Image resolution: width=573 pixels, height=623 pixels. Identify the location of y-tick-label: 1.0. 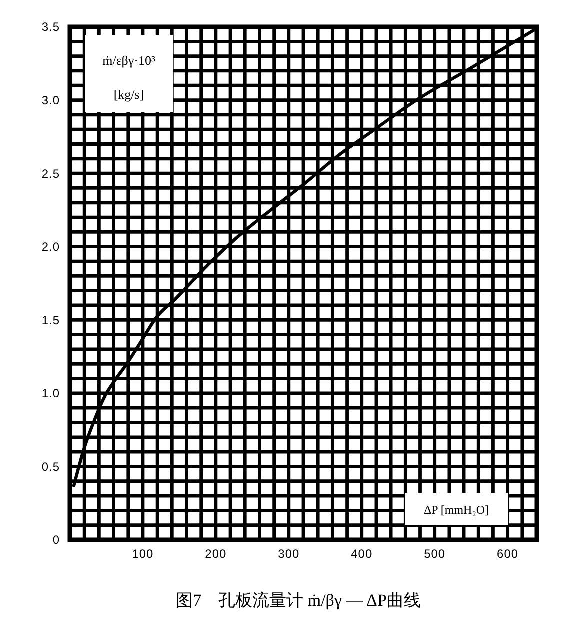
(51, 393).